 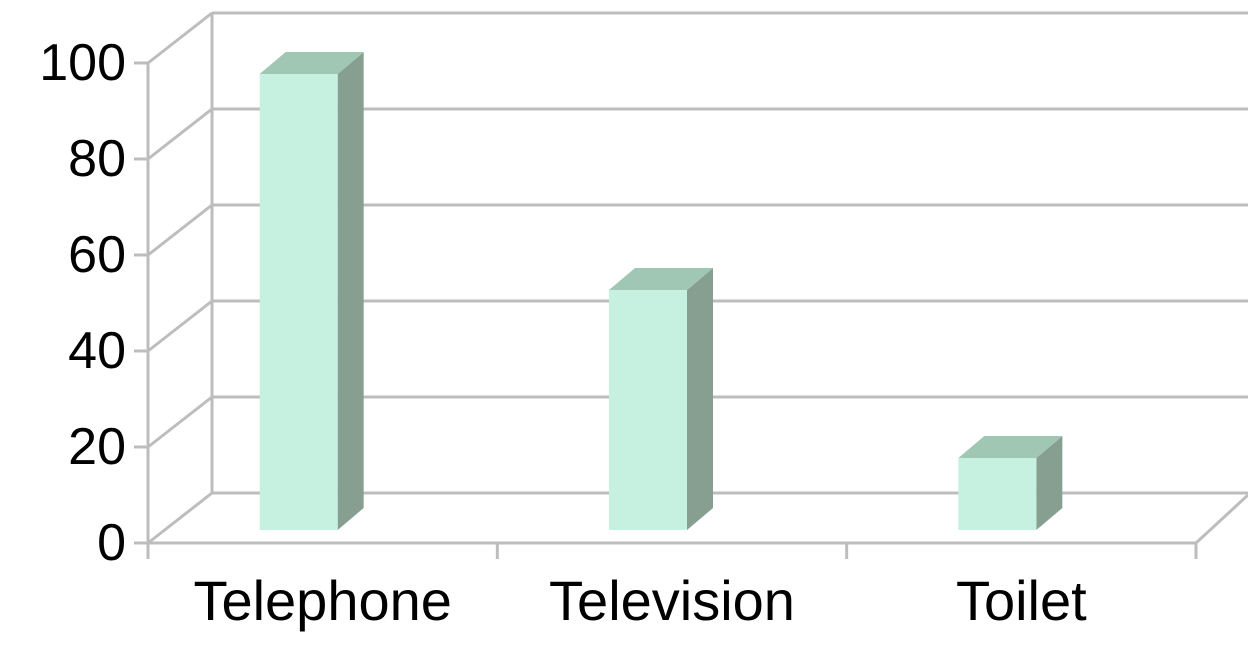 What do you see at coordinates (1021, 600) in the screenshot?
I see `x-tick-label: Toilet` at bounding box center [1021, 600].